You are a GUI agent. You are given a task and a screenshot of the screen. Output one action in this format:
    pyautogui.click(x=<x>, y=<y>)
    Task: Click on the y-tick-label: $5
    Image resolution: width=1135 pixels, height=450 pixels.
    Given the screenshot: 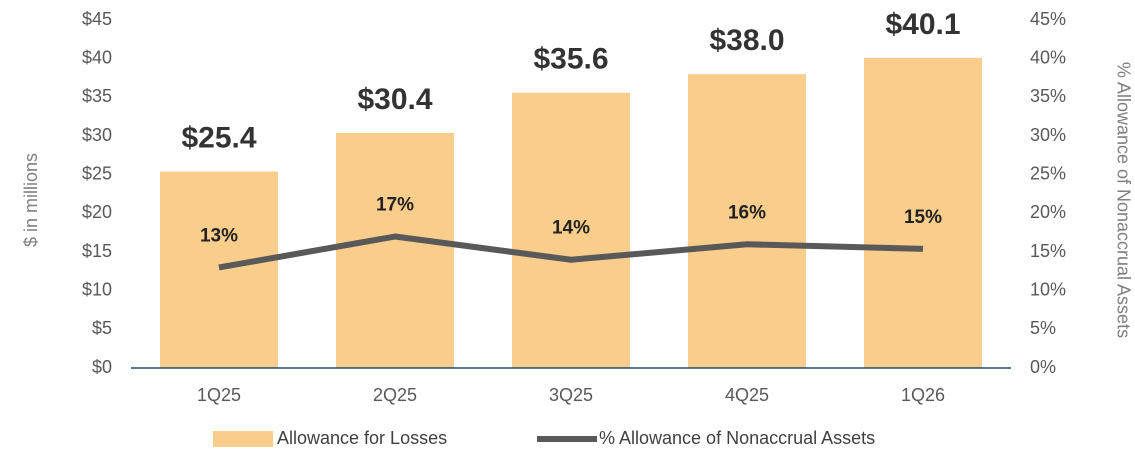 What is the action you would take?
    pyautogui.click(x=102, y=328)
    